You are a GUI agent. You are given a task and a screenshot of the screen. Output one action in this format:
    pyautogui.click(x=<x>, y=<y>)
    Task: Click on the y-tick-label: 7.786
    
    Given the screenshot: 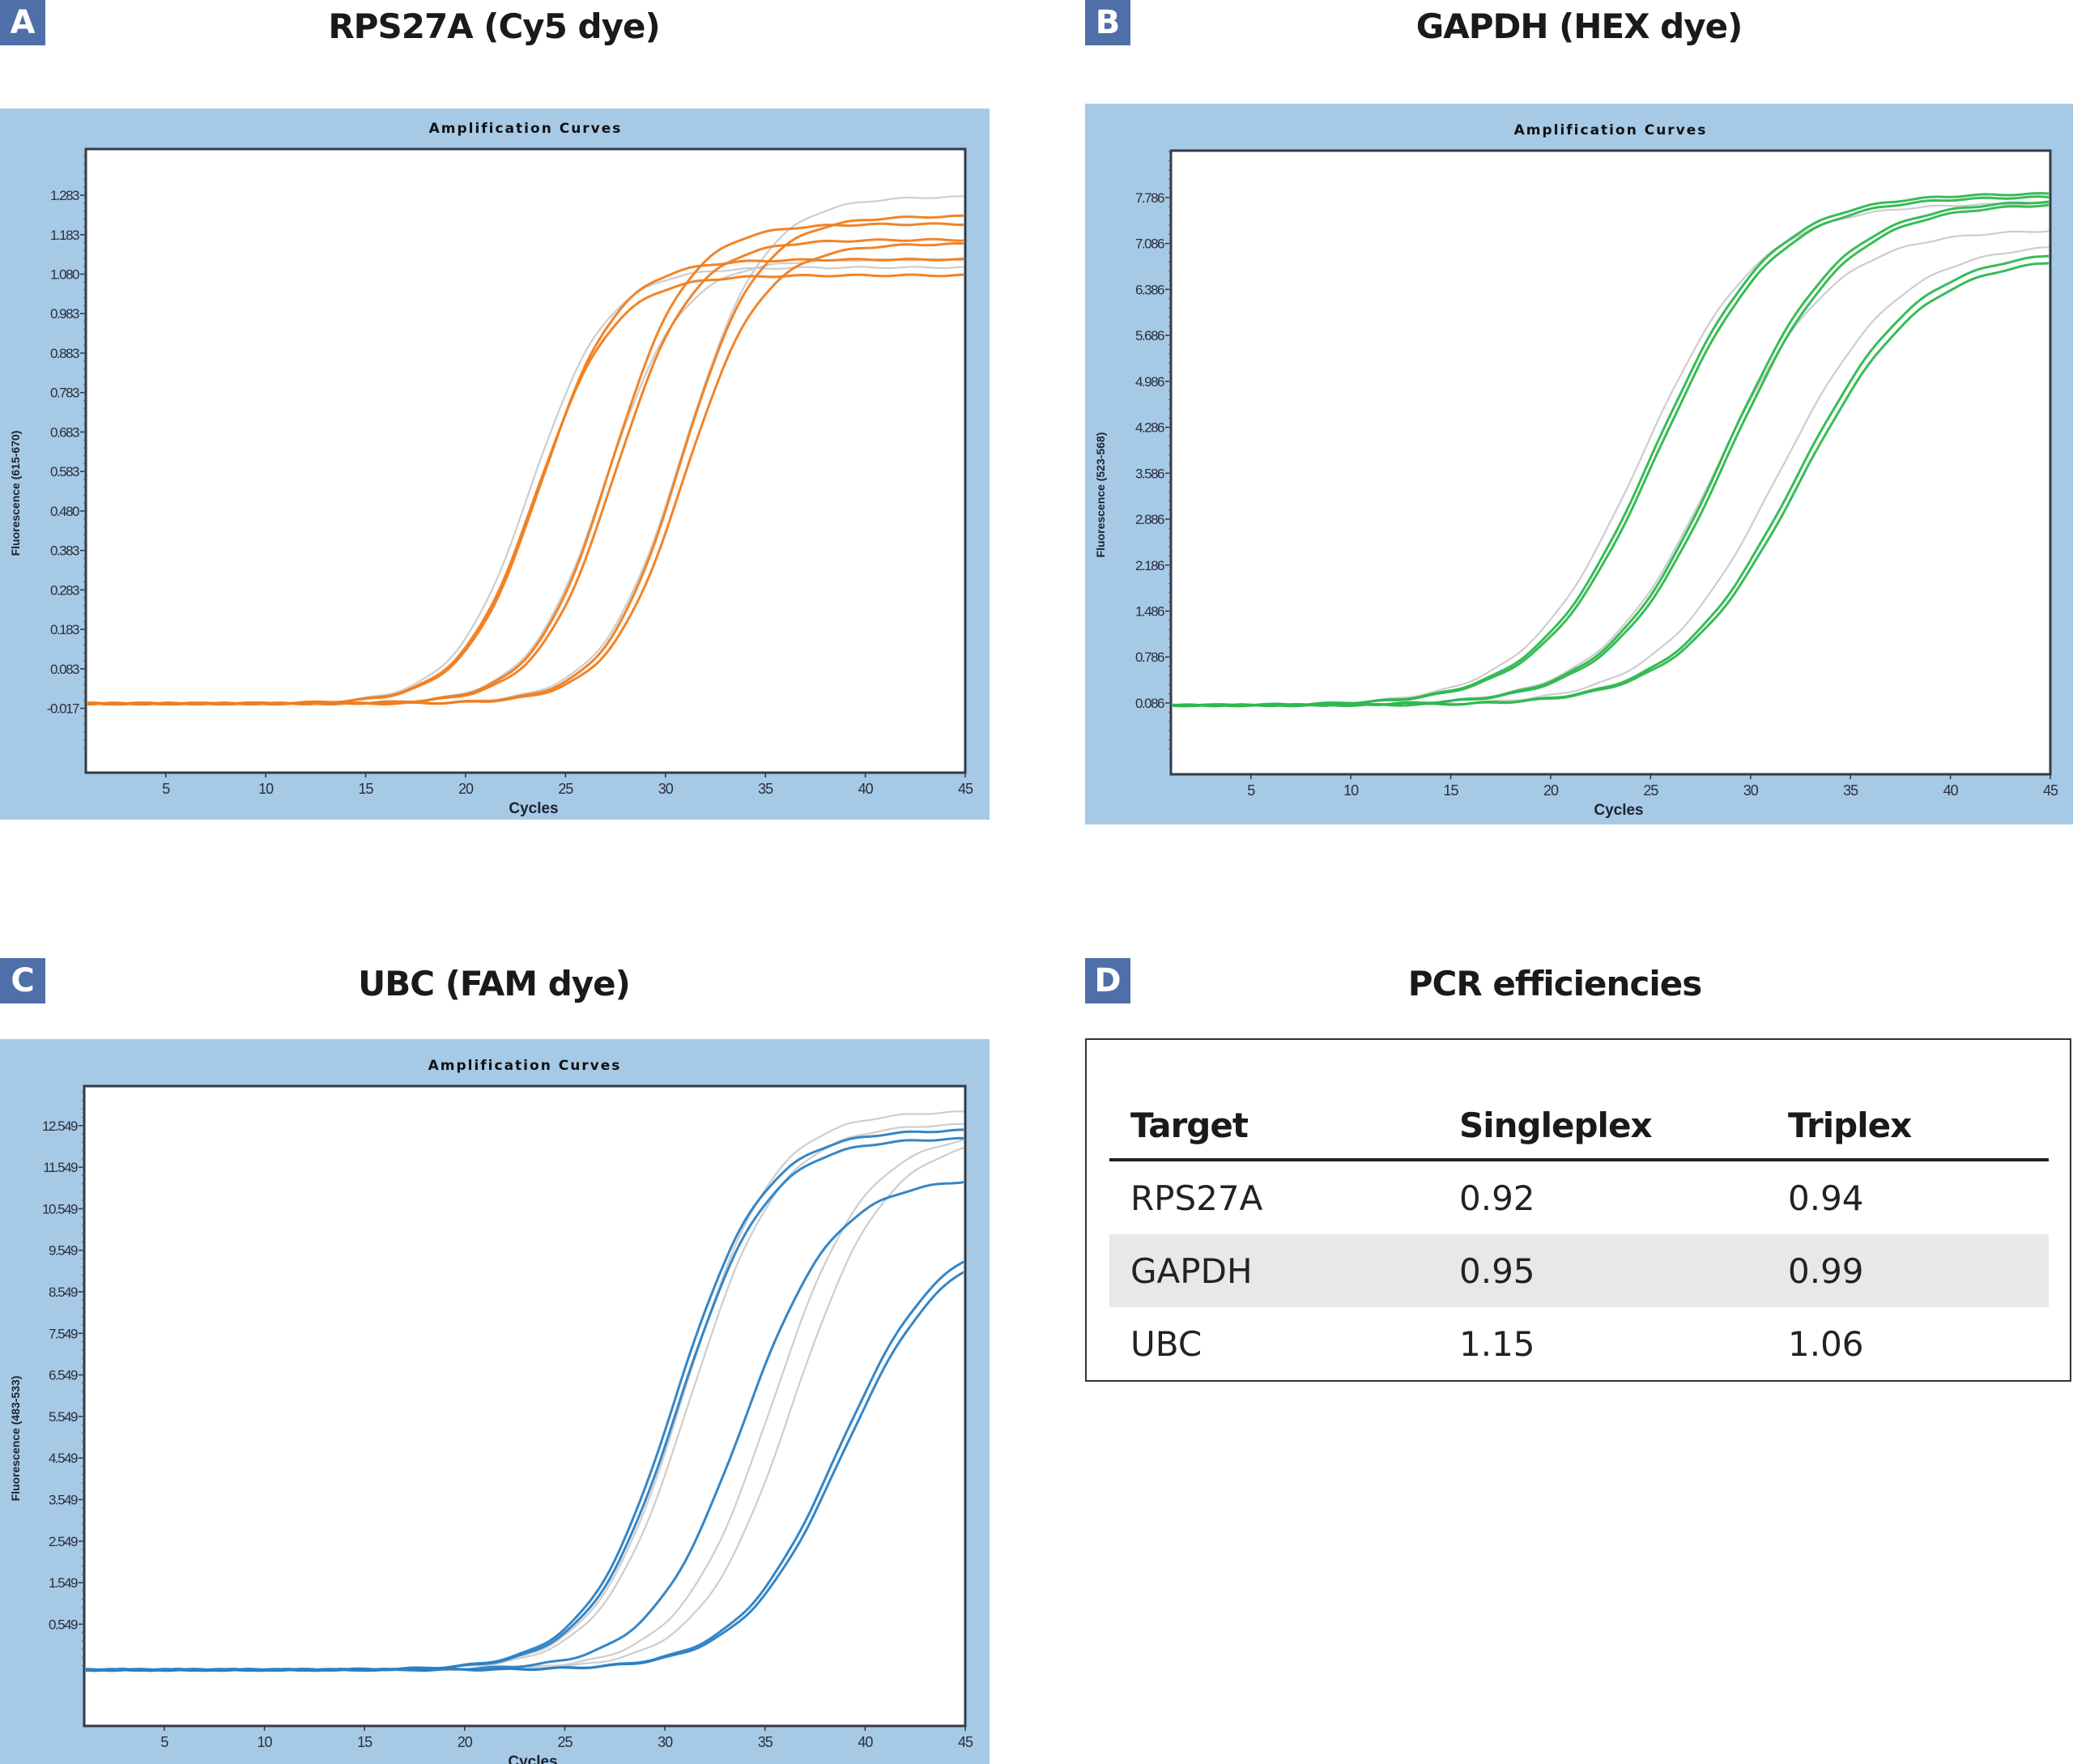 What is the action you would take?
    pyautogui.click(x=1149, y=198)
    